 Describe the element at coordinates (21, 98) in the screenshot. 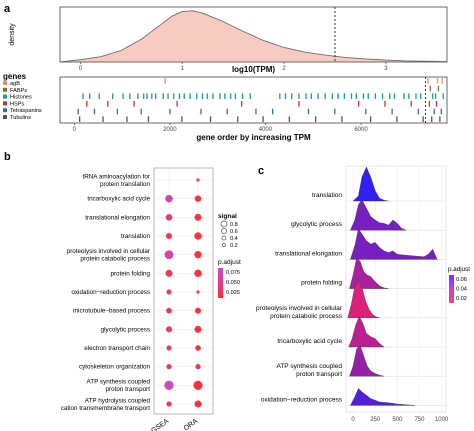

I see `gene-legend-label: Histones` at that location.